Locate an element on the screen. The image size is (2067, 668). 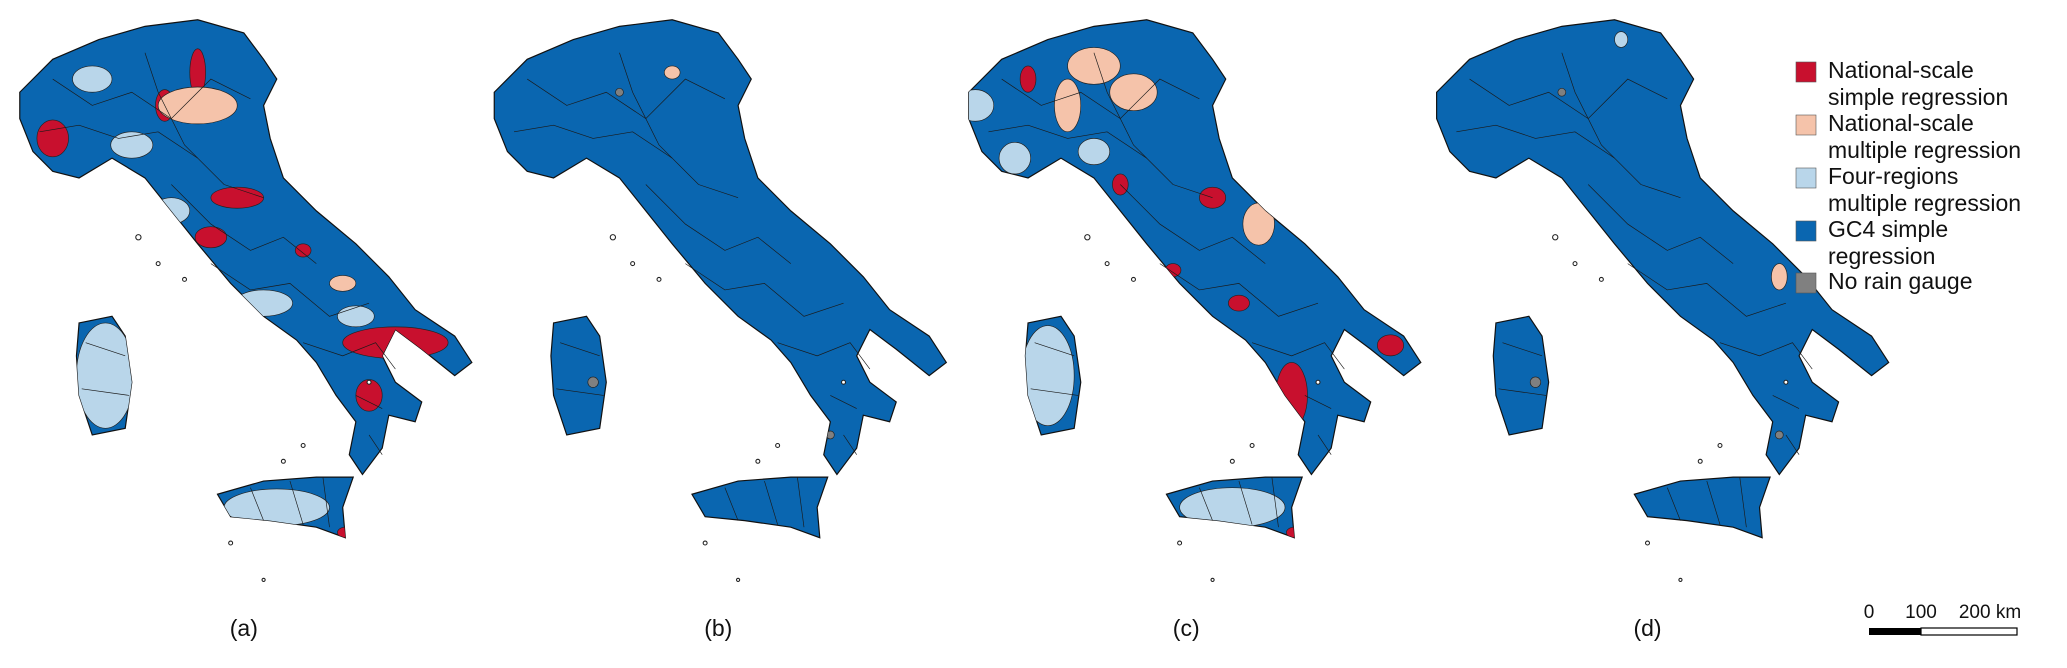
legend-label: No rain gauge is located at coordinates (1900, 281).